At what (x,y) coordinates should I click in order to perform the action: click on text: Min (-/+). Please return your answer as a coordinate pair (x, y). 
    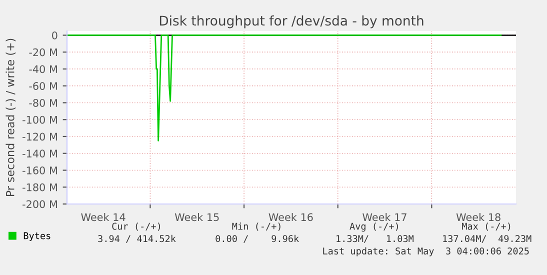
    Looking at the image, I should click on (256, 226).